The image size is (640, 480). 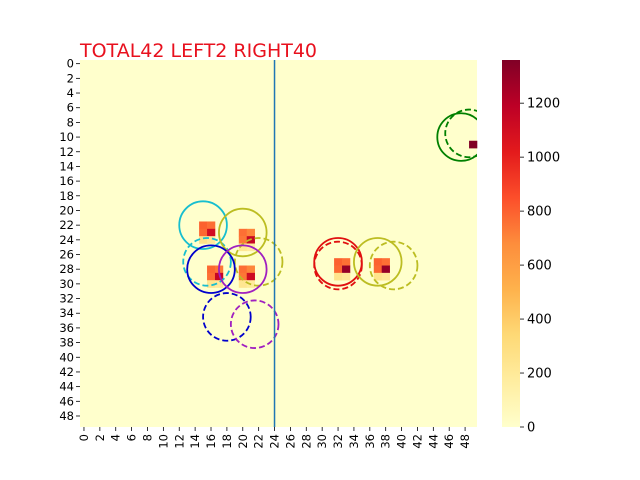 What do you see at coordinates (66, 196) in the screenshot?
I see `y-tick-label: 18` at bounding box center [66, 196].